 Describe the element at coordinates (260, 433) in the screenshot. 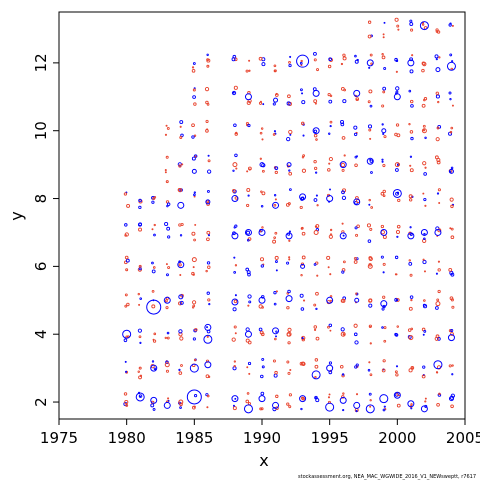

I see `x-axis: 1975 1980 1985 1990 1995 2000 2005` at that location.